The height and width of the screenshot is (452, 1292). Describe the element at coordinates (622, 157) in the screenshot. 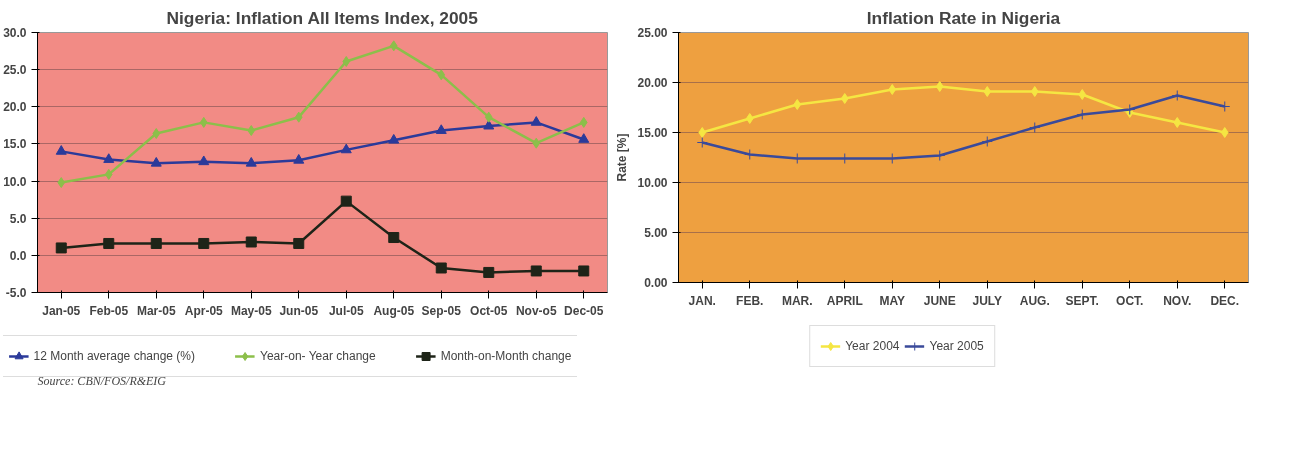

I see `y-axis-title: Rate [%]` at that location.